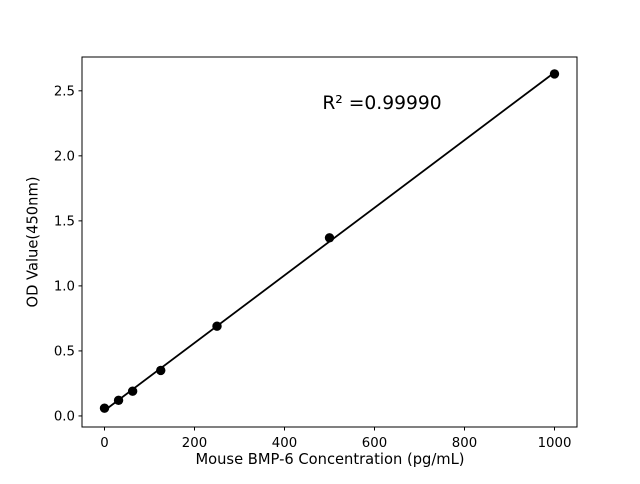 Image resolution: width=640 pixels, height=484 pixels. I want to click on y-axis-label: OD Value(450nm), so click(33, 242).